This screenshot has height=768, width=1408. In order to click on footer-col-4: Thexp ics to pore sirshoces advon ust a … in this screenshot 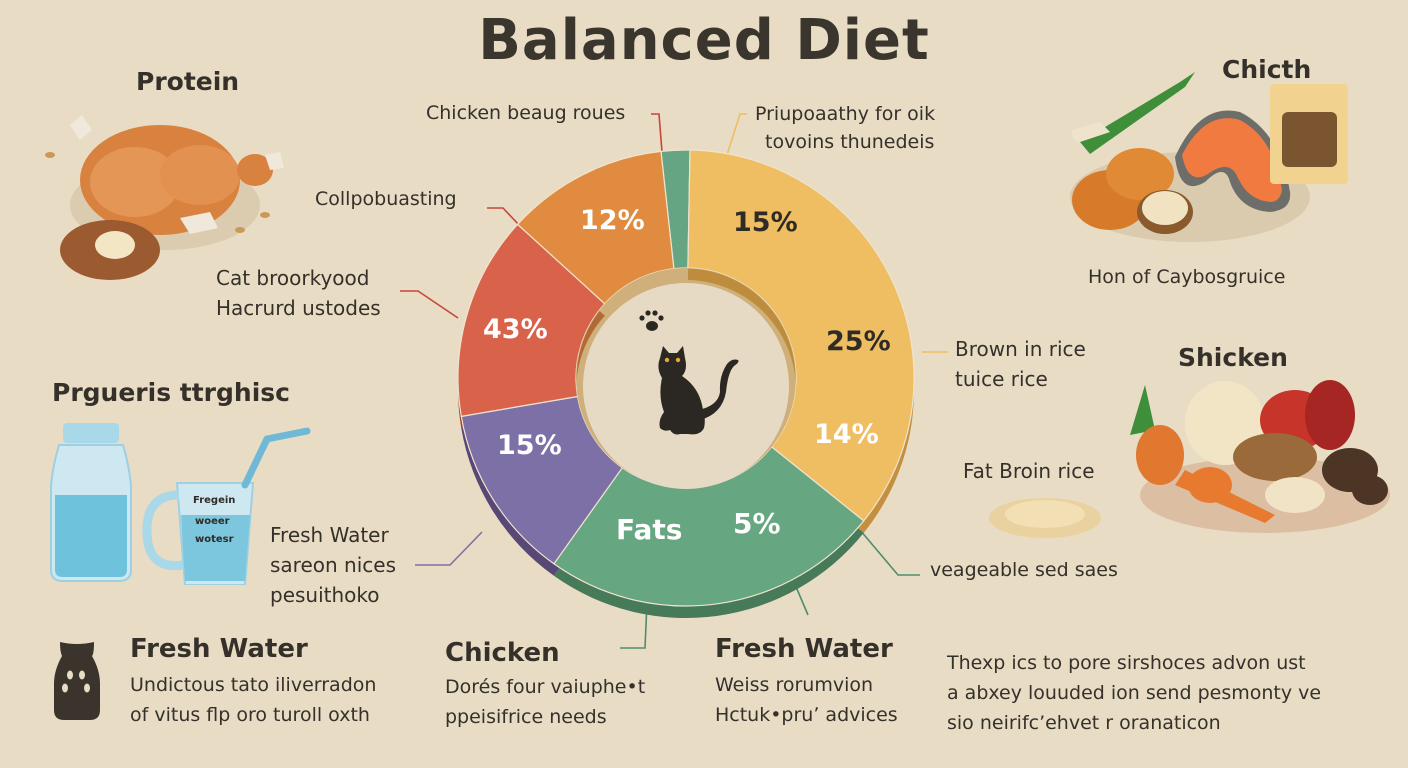, I will do `click(1134, 693)`.